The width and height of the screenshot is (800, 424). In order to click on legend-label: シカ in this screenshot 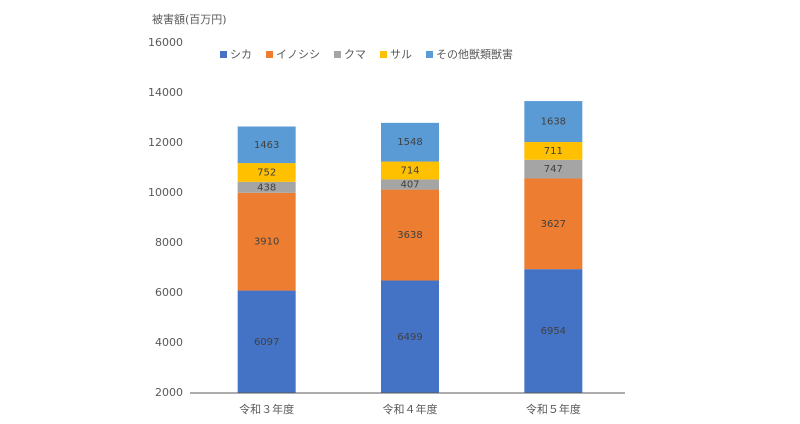, I will do `click(241, 54)`.